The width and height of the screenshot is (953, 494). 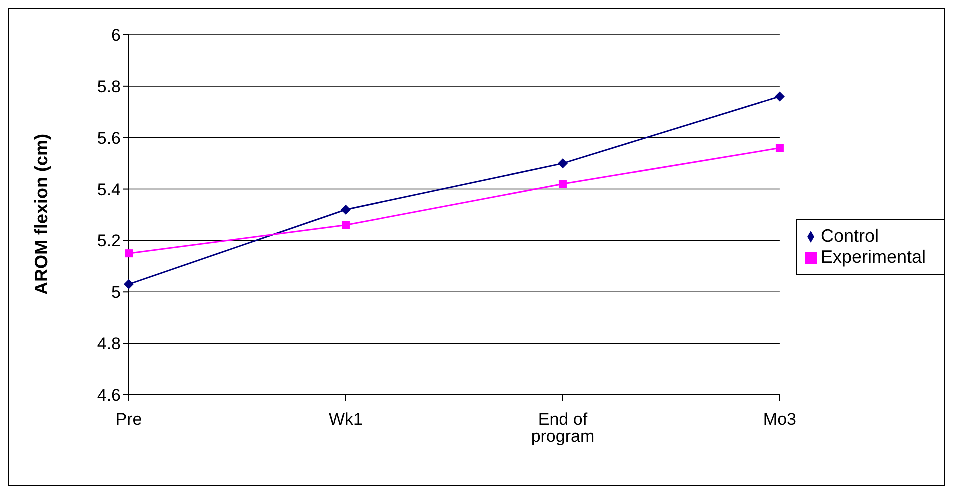 What do you see at coordinates (109, 344) in the screenshot?
I see `y-tick-label: 4.8` at bounding box center [109, 344].